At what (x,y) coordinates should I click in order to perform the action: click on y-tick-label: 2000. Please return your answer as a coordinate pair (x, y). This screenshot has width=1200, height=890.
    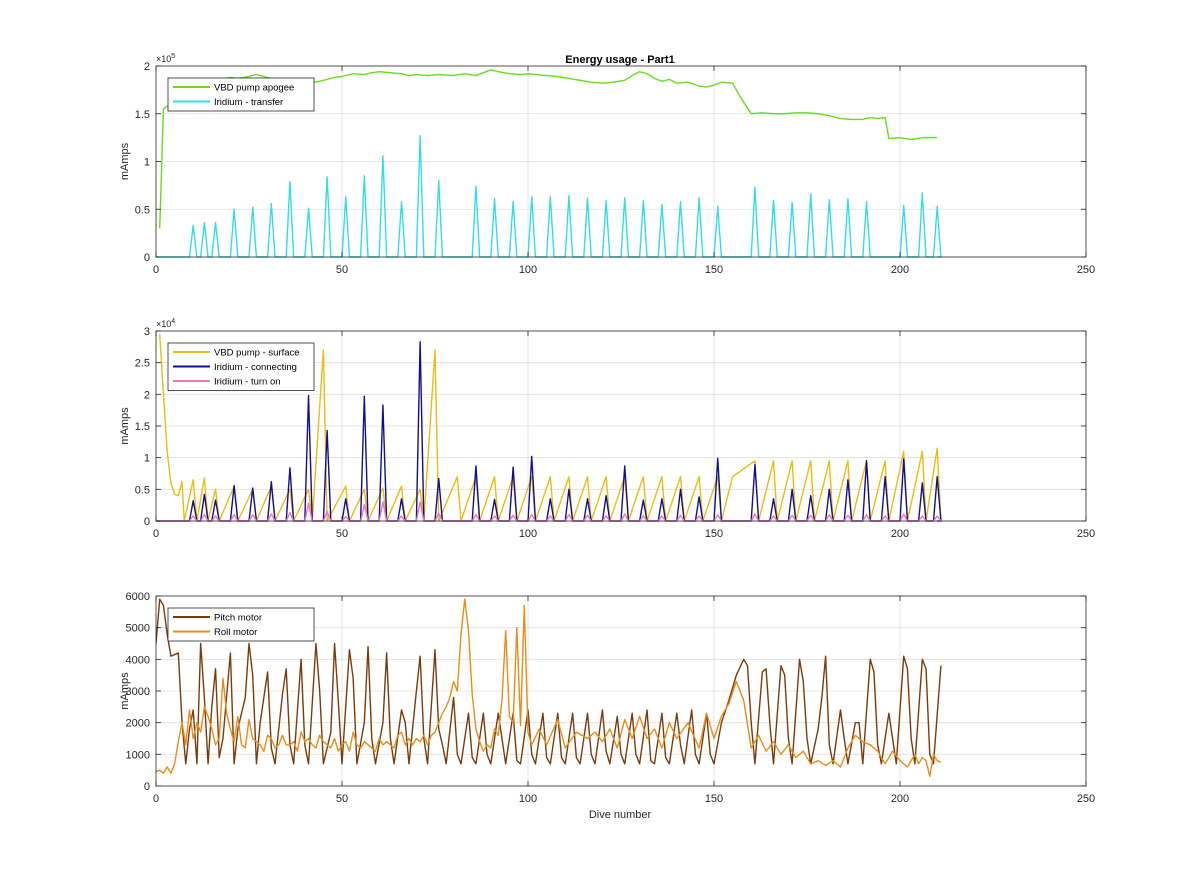
    Looking at the image, I should click on (138, 724).